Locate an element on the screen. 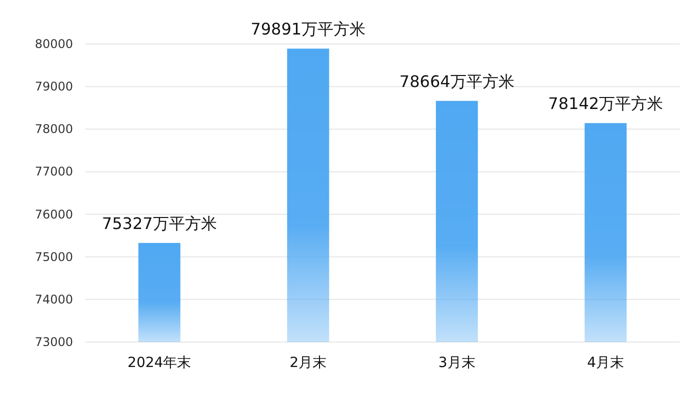 The image size is (700, 394). data-label: 79891万平方米 is located at coordinates (308, 29).